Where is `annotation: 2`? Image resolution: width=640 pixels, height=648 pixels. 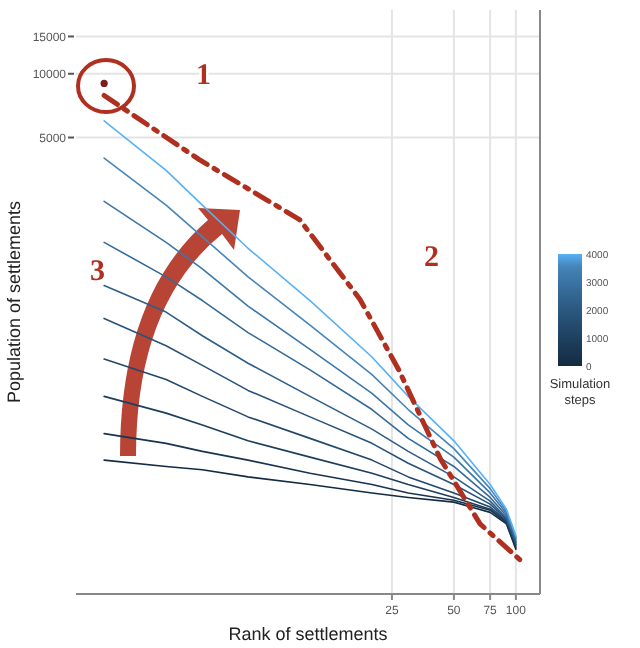
annotation: 2 is located at coordinates (431, 258).